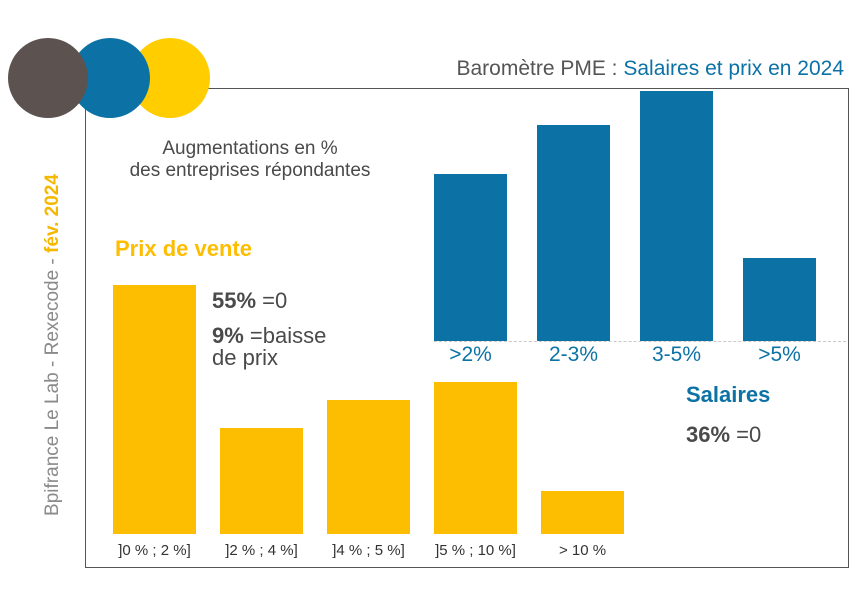 Image resolution: width=858 pixels, height=600 pixels. I want to click on salaires-tick-label-3: >5%, so click(779, 354).